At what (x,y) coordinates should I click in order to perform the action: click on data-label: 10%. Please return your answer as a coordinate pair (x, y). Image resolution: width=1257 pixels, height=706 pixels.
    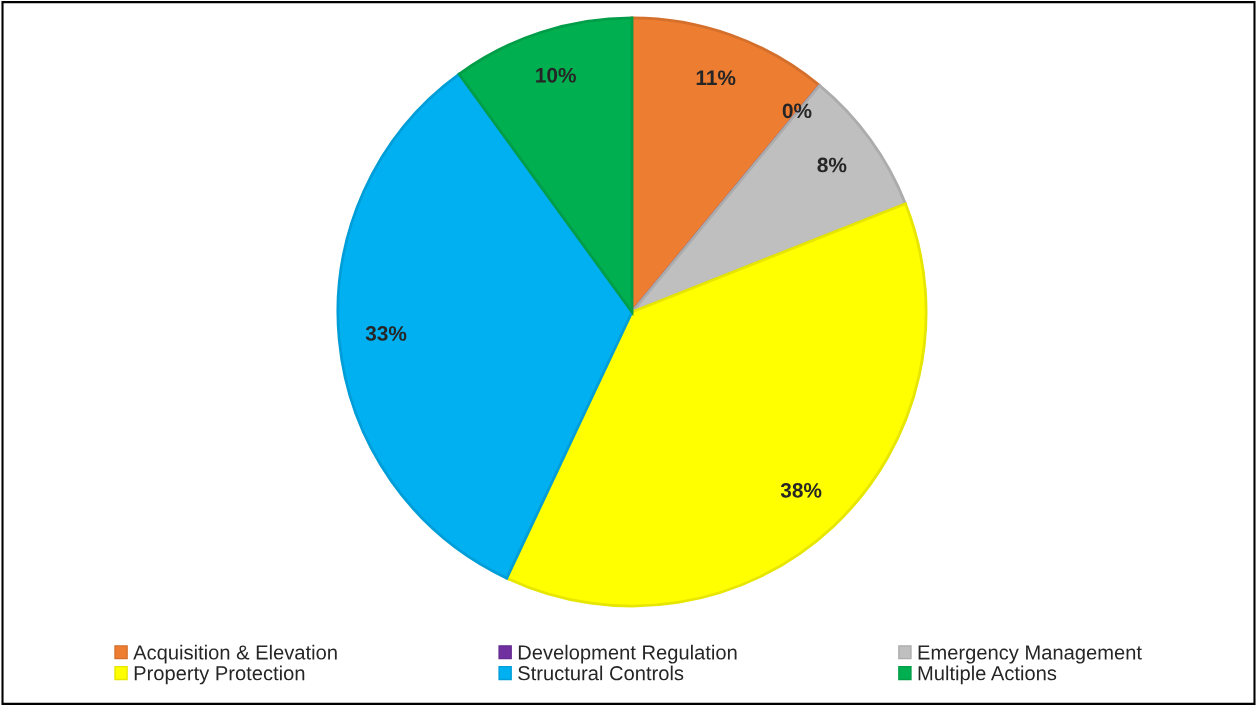
    Looking at the image, I should click on (556, 75).